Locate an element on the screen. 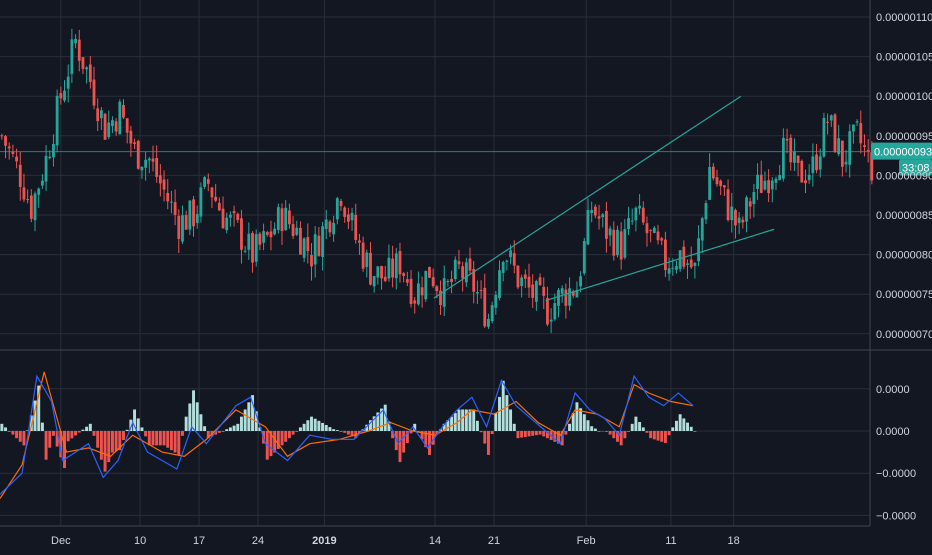 Image resolution: width=932 pixels, height=555 pixels. rising-trendline-steep is located at coordinates (587, 197).